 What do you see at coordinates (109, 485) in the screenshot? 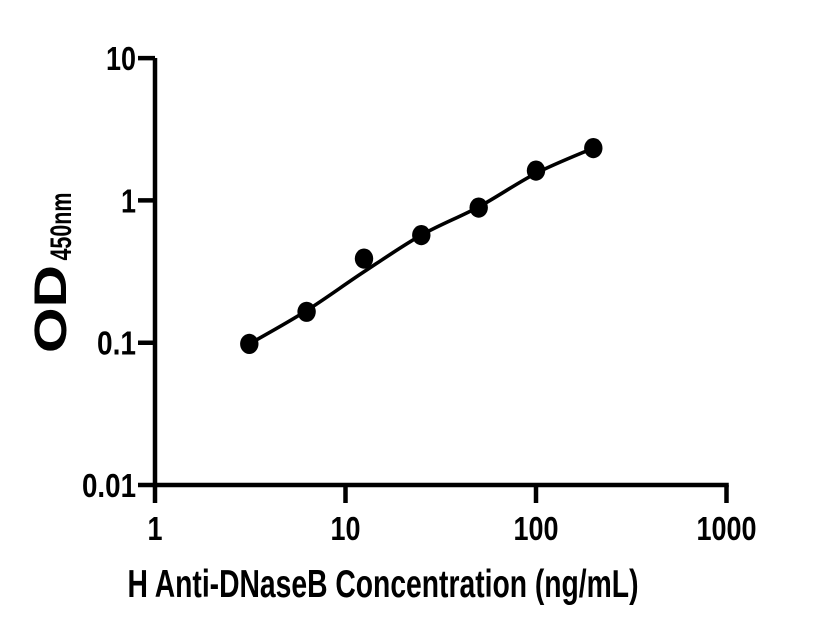
I see `y-tick-label: 0.01` at bounding box center [109, 485].